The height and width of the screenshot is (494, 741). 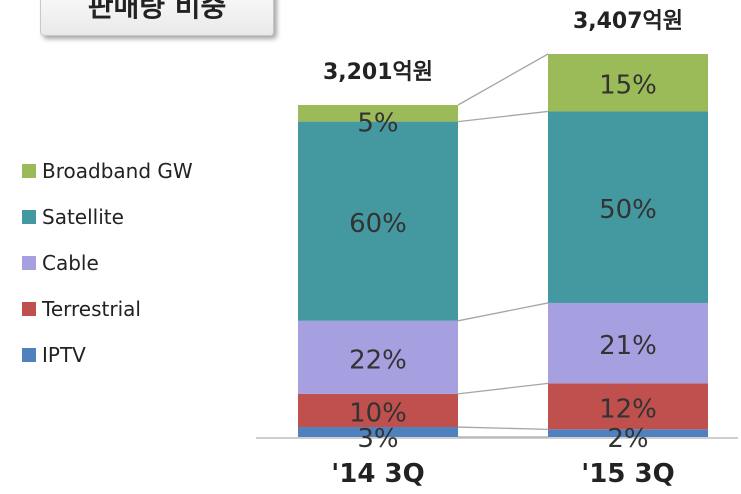 What do you see at coordinates (83, 217) in the screenshot?
I see `legend-label: Satellite` at bounding box center [83, 217].